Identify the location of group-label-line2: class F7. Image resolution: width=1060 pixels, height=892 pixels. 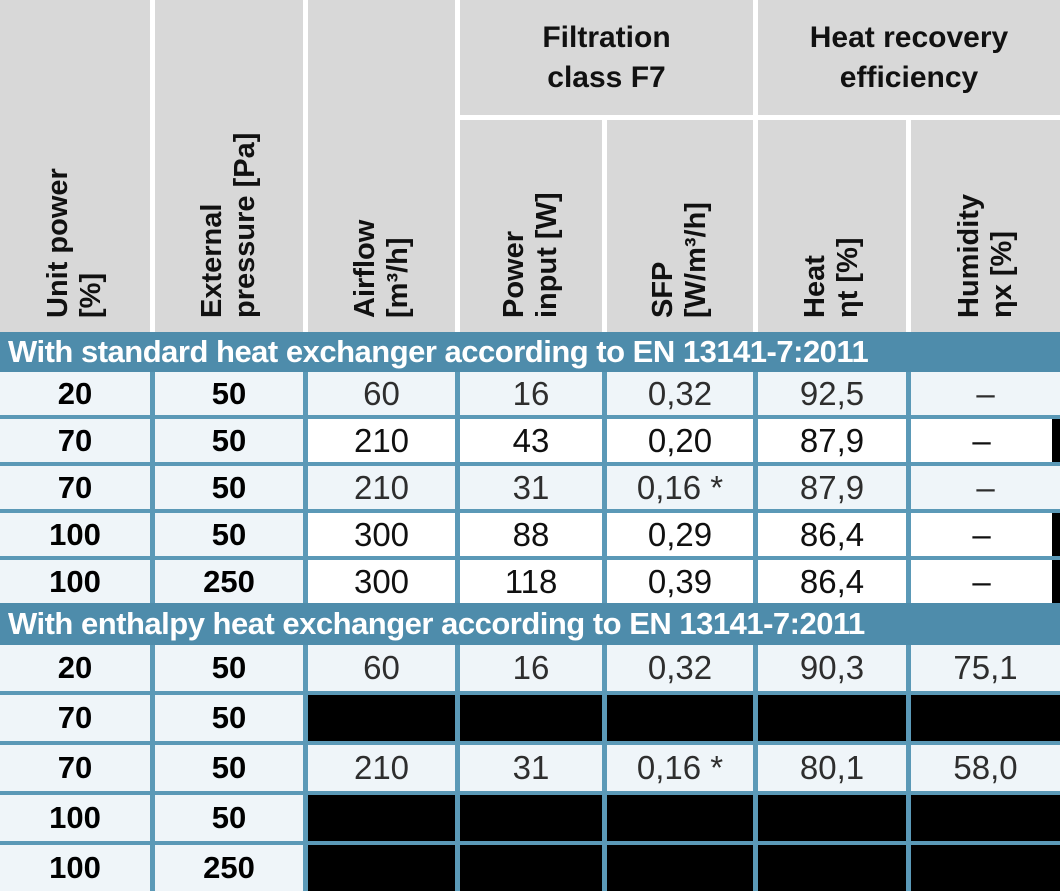
(606, 77).